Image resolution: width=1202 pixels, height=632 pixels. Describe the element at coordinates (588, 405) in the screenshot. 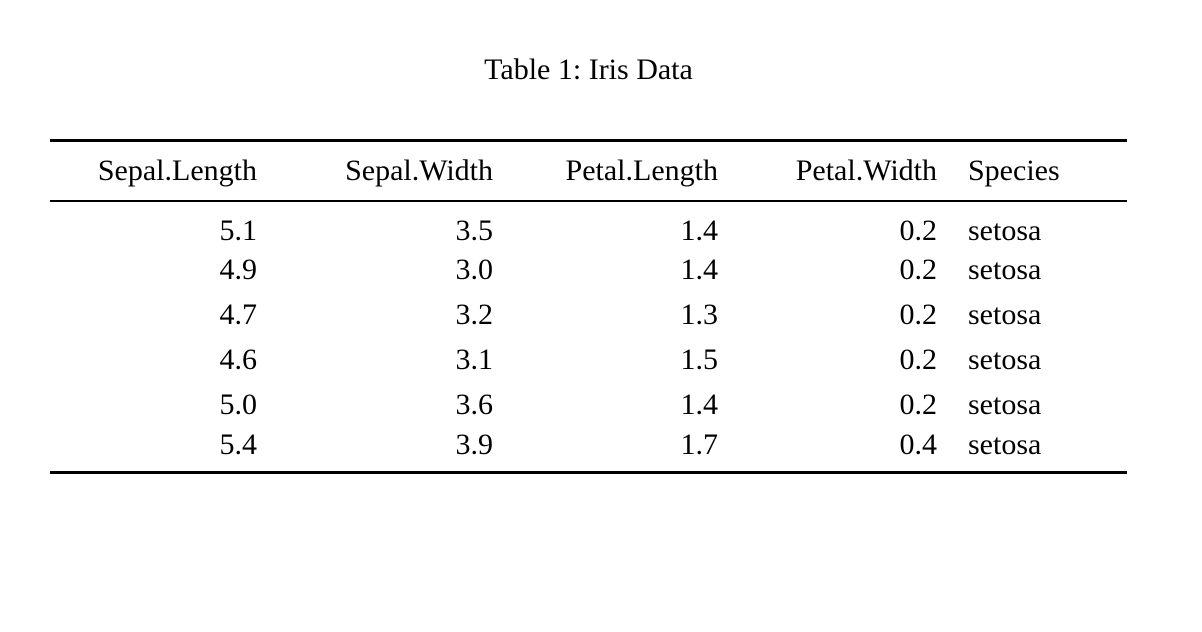

I see `table-row: 5.0 3.6 1.4 0.2 setosa` at that location.